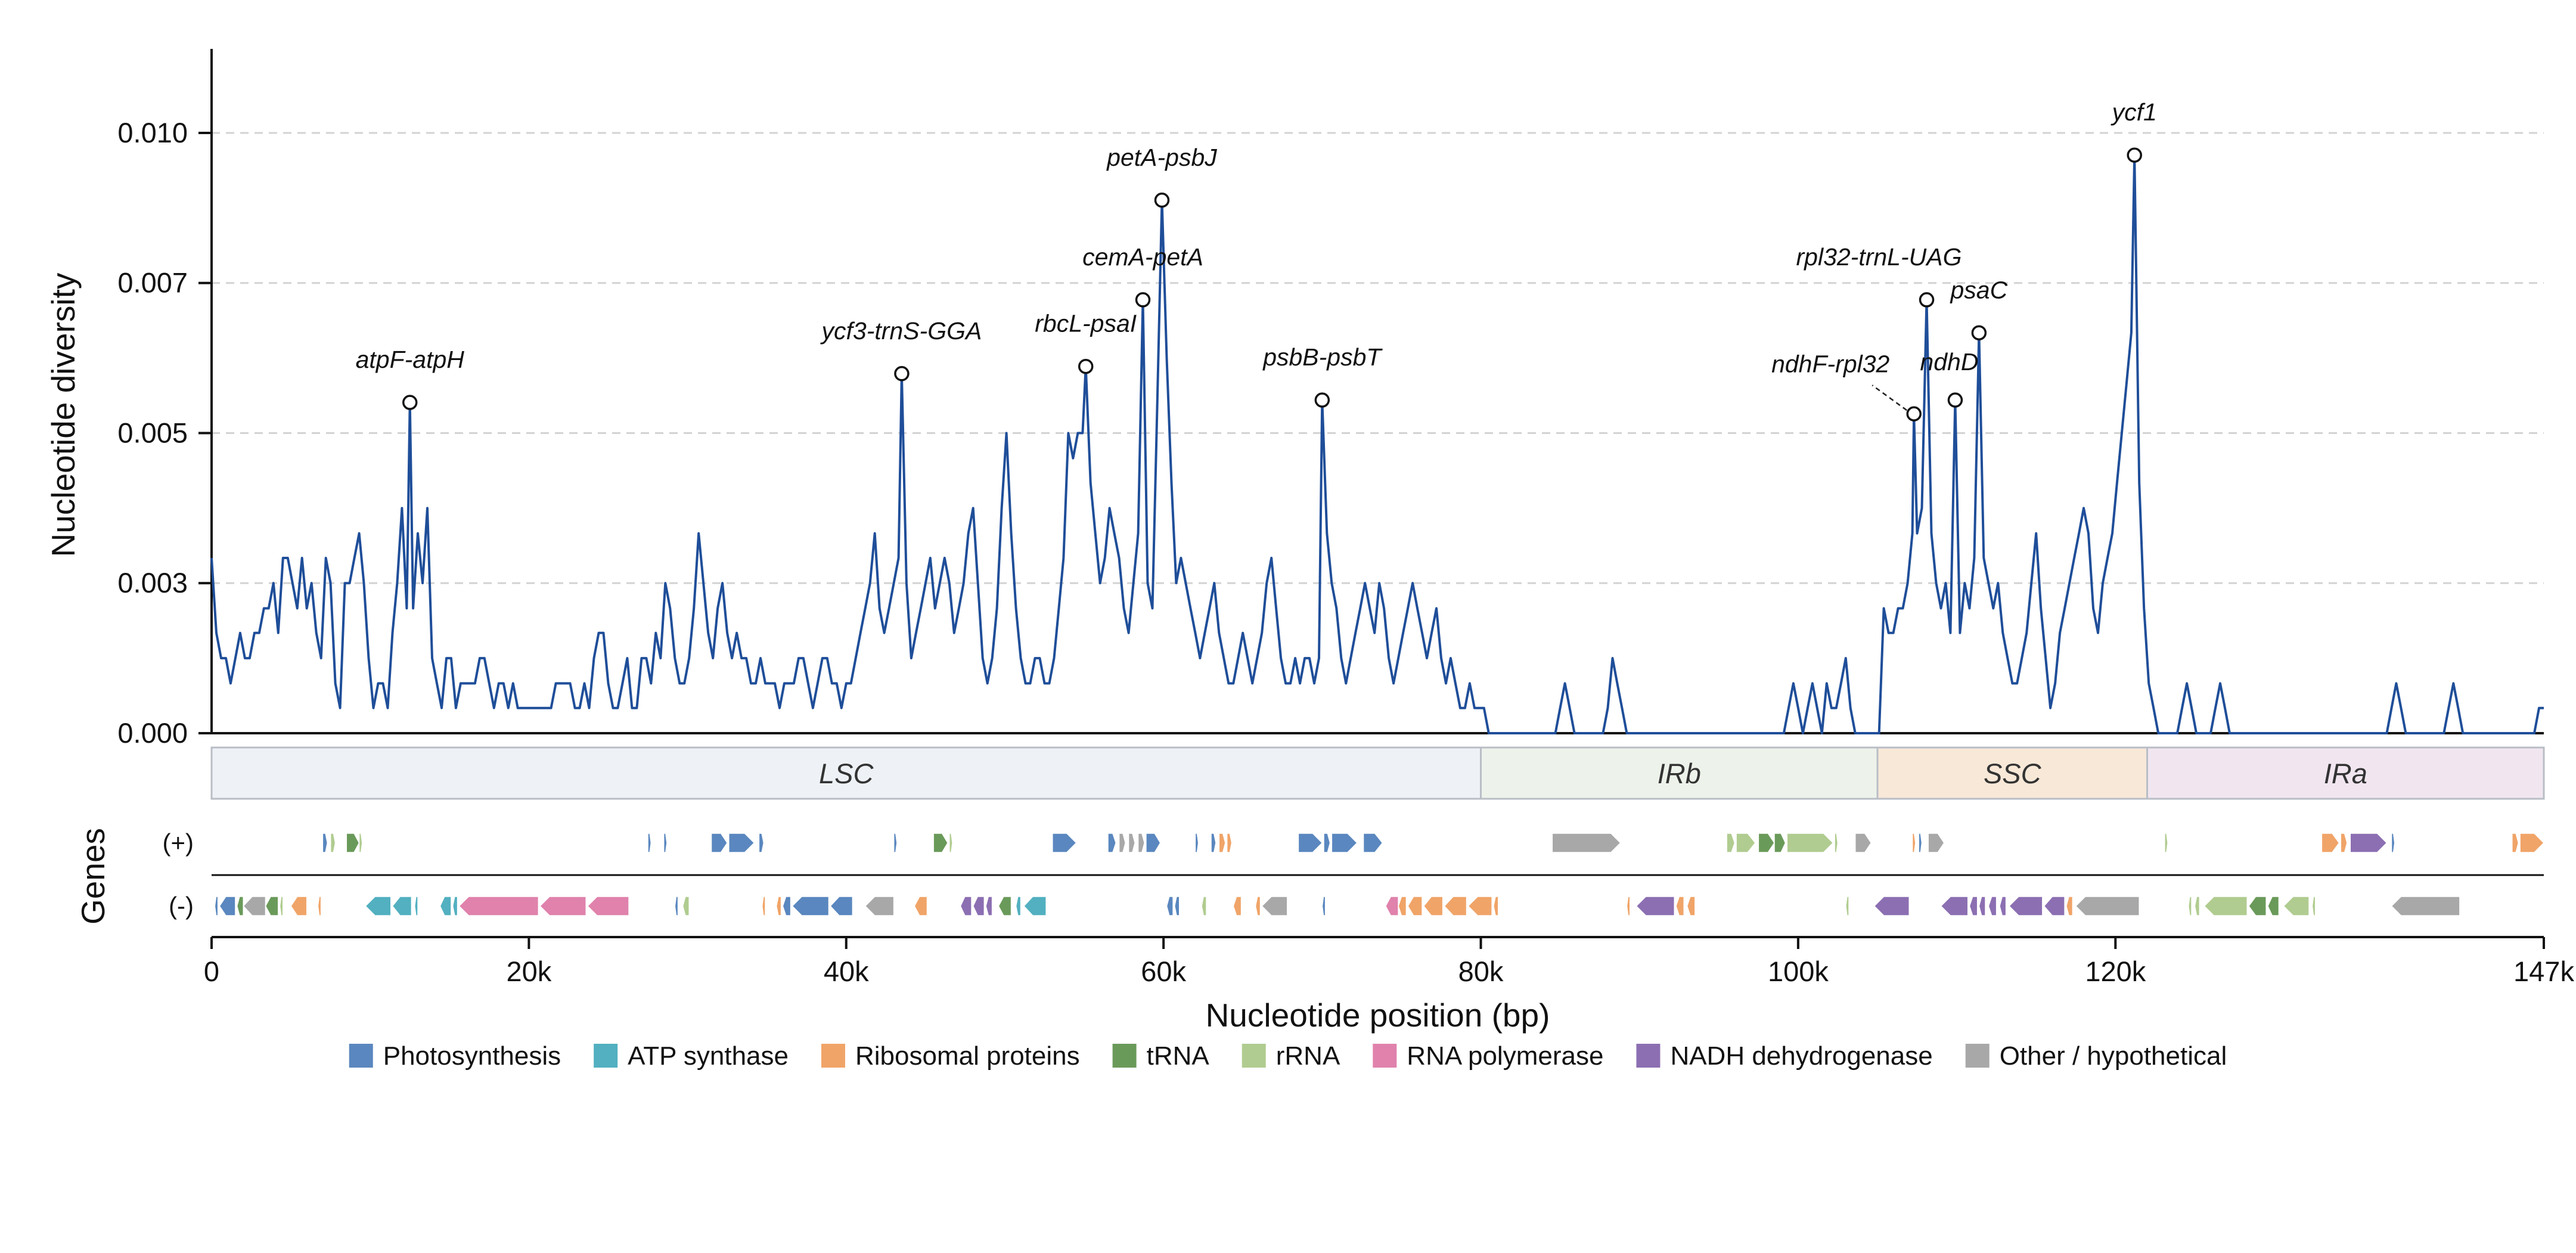 The height and width of the screenshot is (1253, 2576). What do you see at coordinates (182, 906) in the screenshot?
I see `minus-strand-label: (-)` at bounding box center [182, 906].